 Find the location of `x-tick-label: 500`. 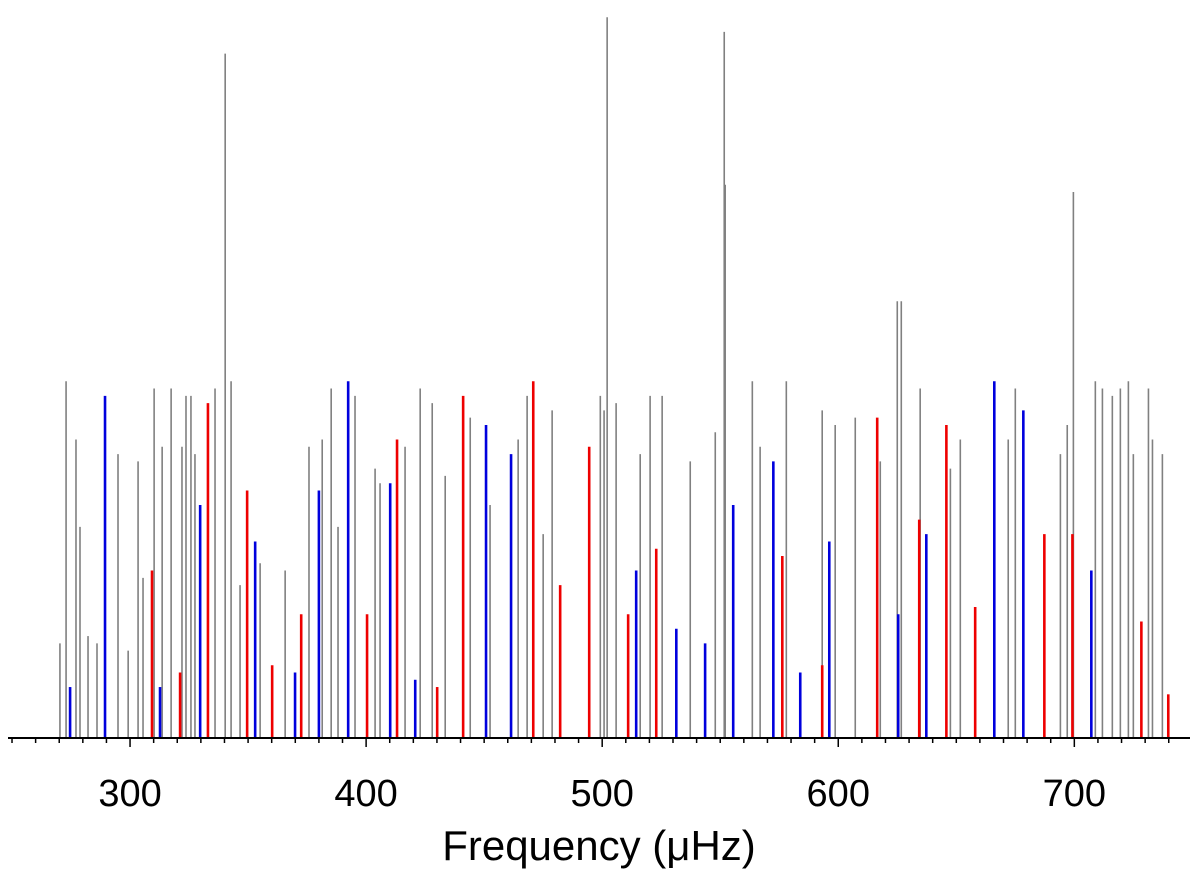

x-tick-label: 500 is located at coordinates (601, 794).